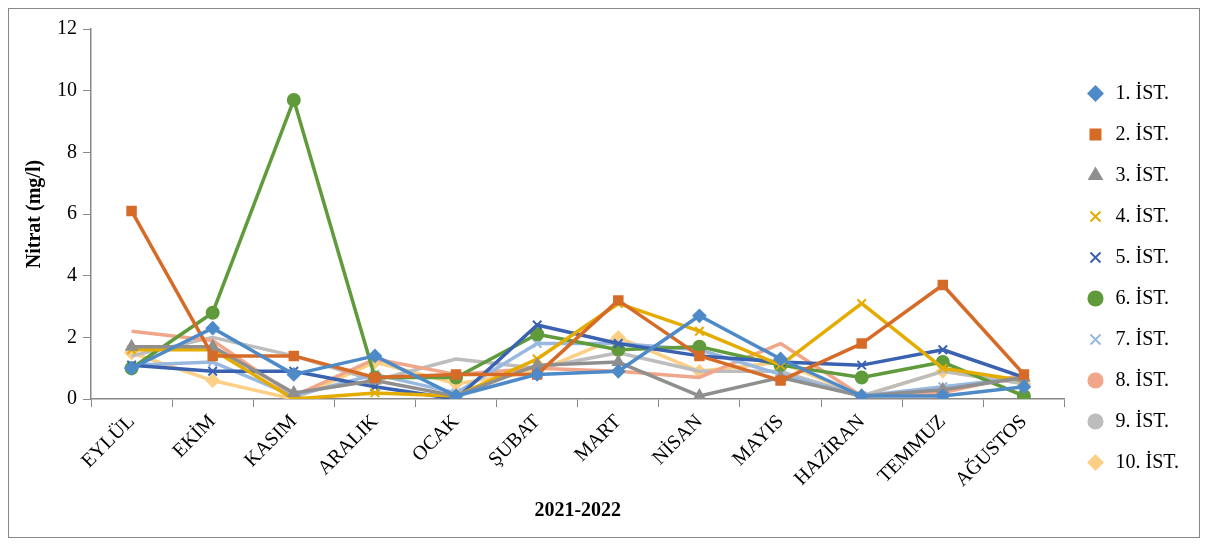  Describe the element at coordinates (1147, 460) in the screenshot. I see `legend-label: 10. İST.` at that location.